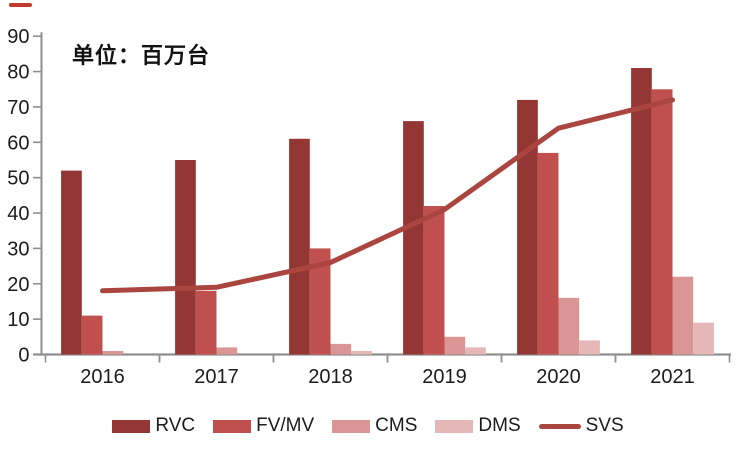  Describe the element at coordinates (285, 425) in the screenshot. I see `legend-label-fv-mv: FV/MV` at that location.